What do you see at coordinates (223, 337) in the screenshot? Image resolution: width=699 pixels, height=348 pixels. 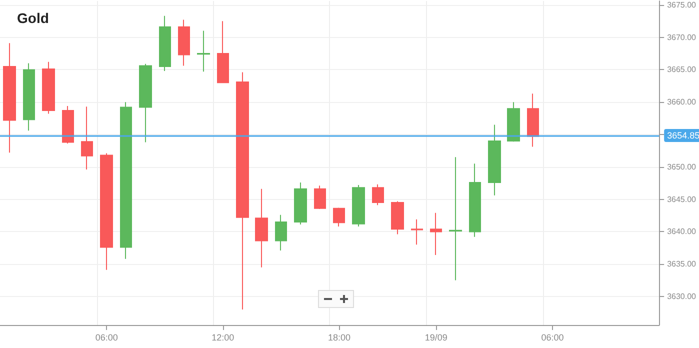 I see `x-tick-label: 12:00` at bounding box center [223, 337].